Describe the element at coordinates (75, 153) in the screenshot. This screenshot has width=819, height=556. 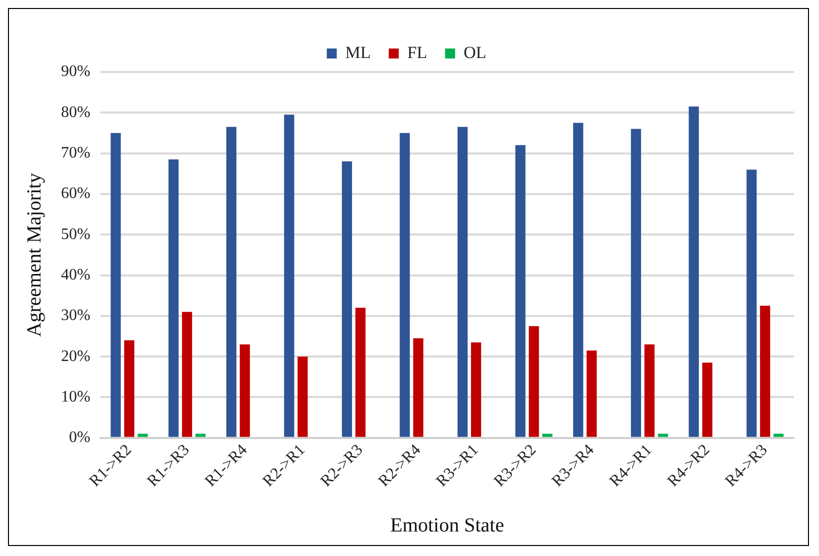
I see `y-tick-label: 70%` at that location.